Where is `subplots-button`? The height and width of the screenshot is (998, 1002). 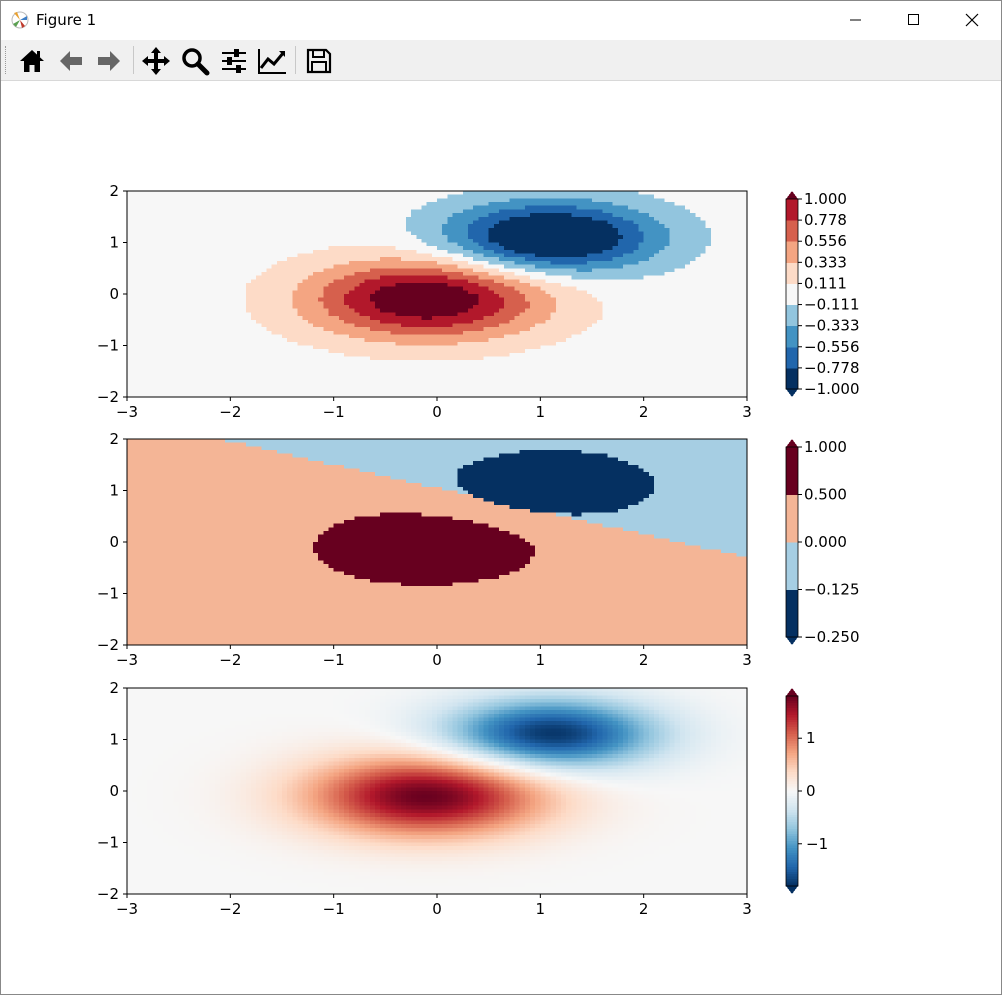
subplots-button is located at coordinates (234, 61).